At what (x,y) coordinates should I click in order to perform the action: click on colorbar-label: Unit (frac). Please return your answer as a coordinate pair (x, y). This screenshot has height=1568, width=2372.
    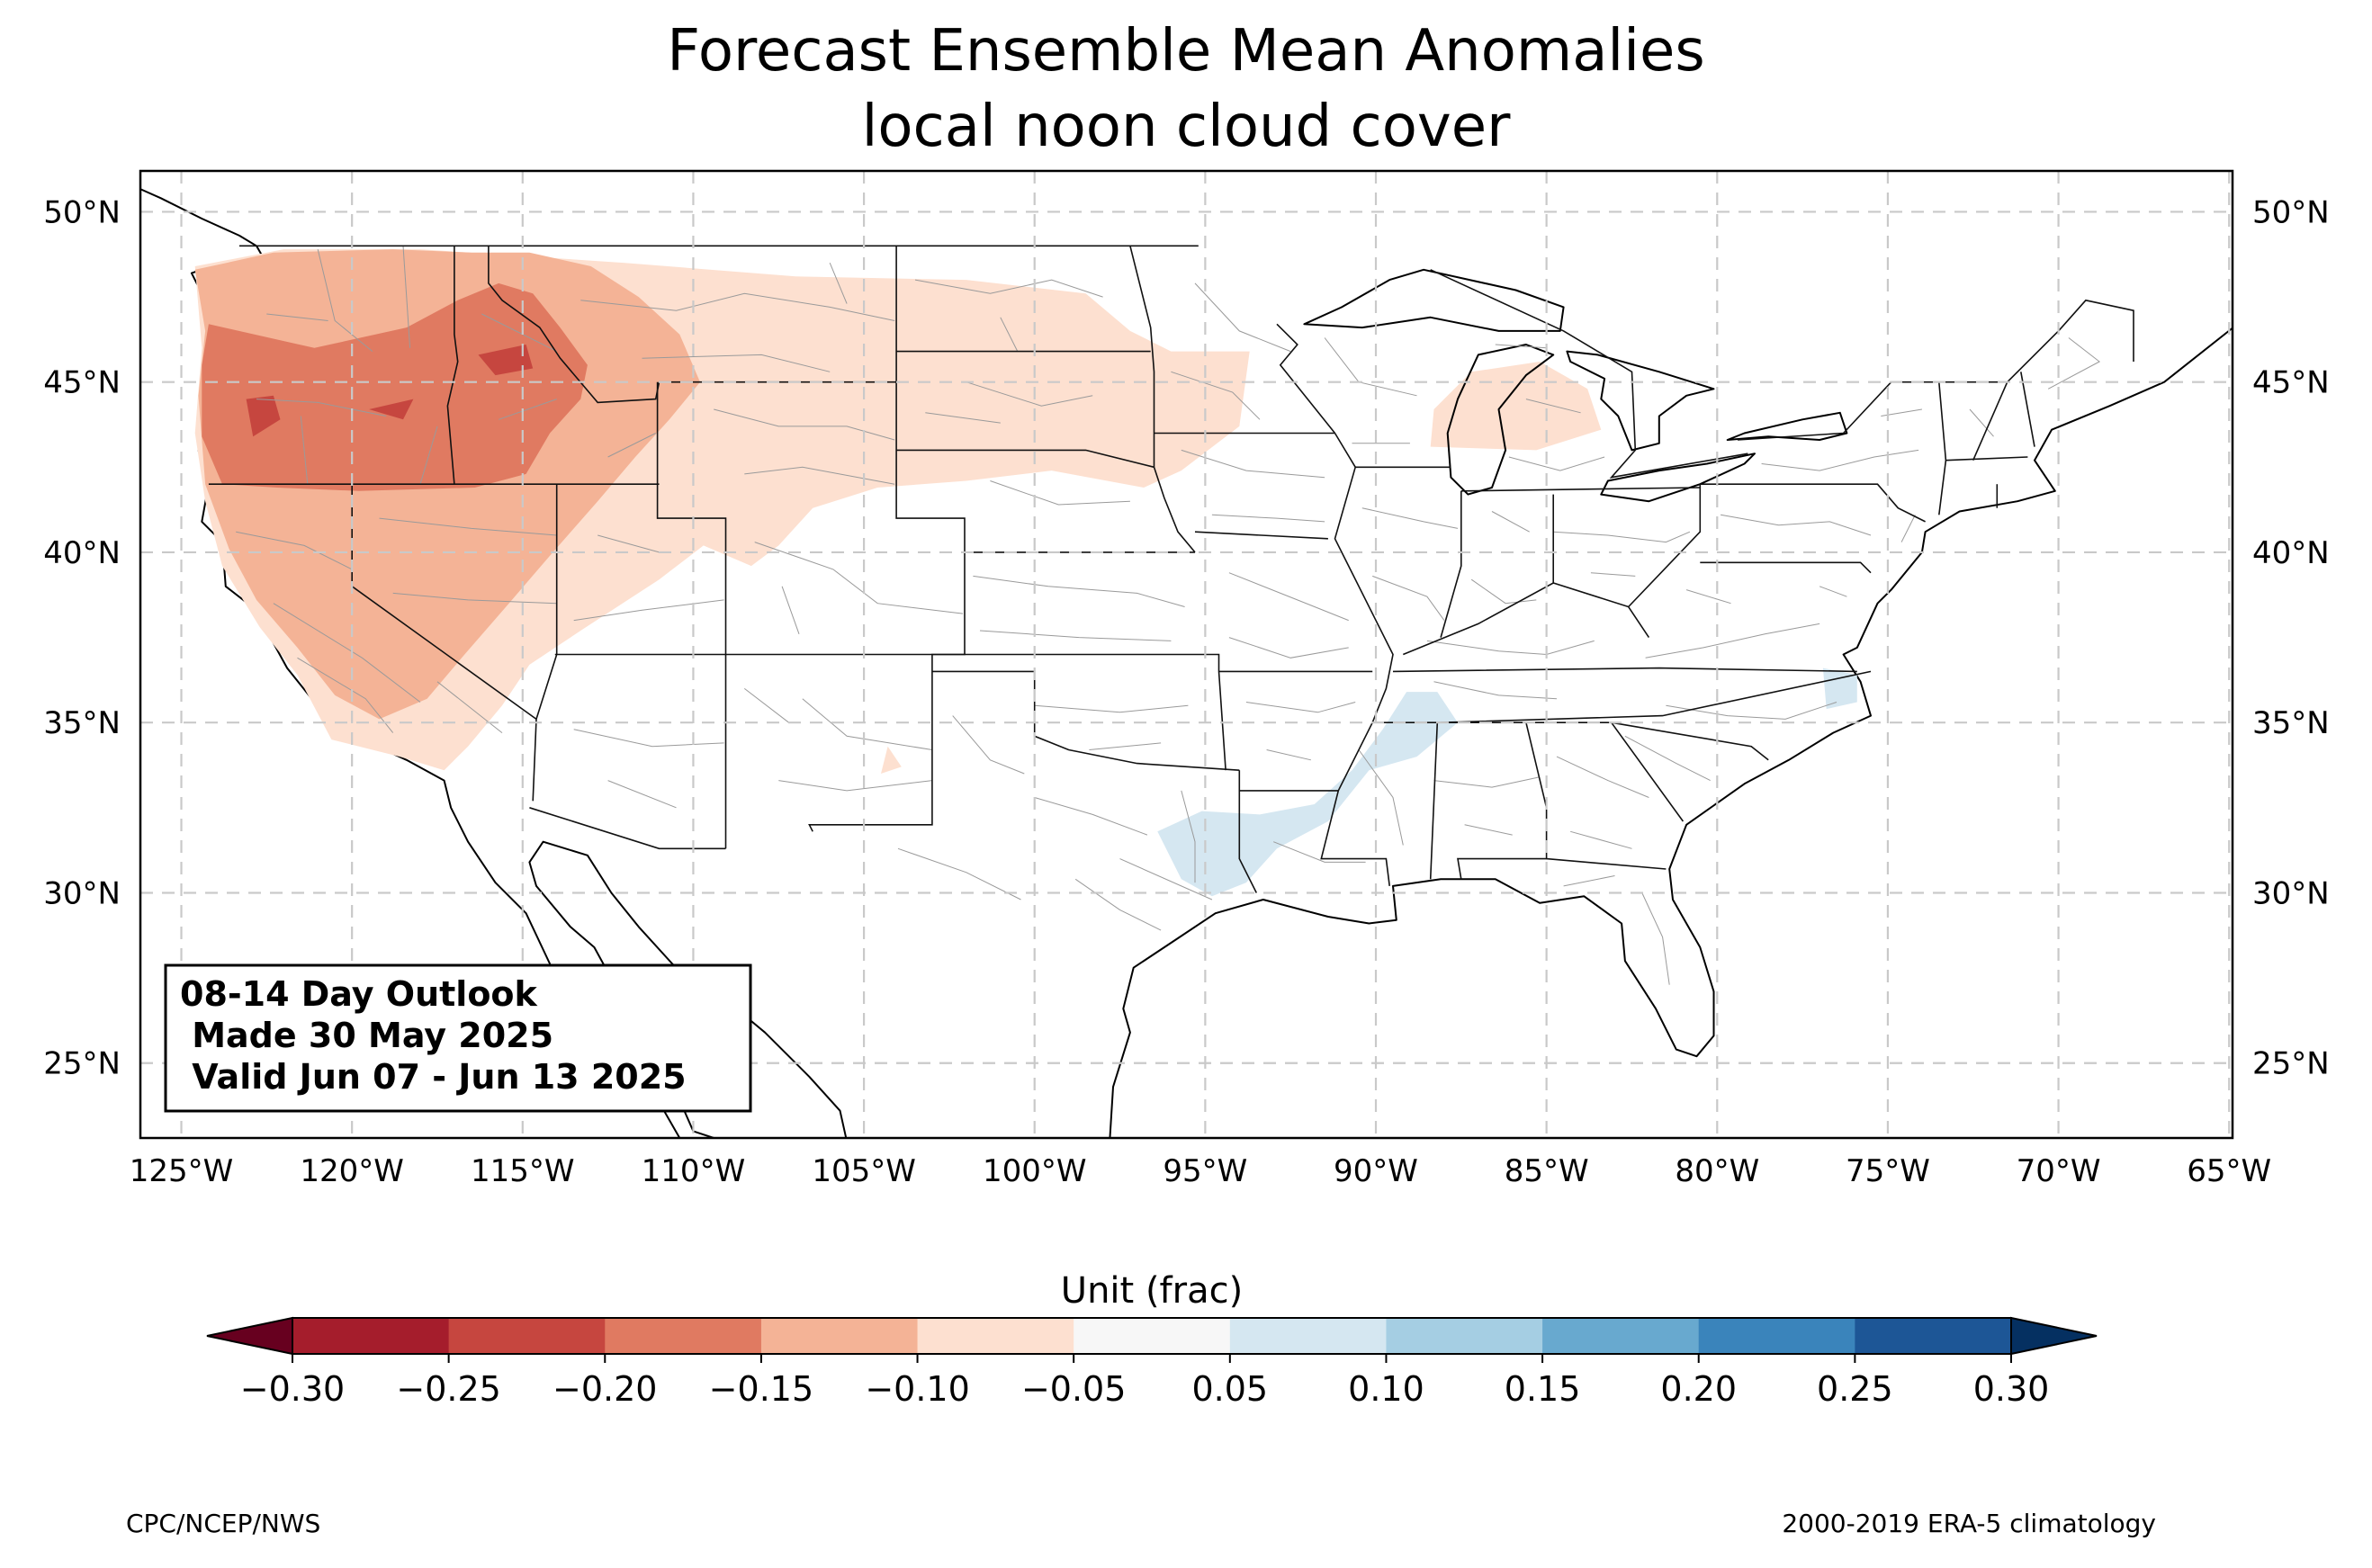
    Looking at the image, I should click on (1152, 1291).